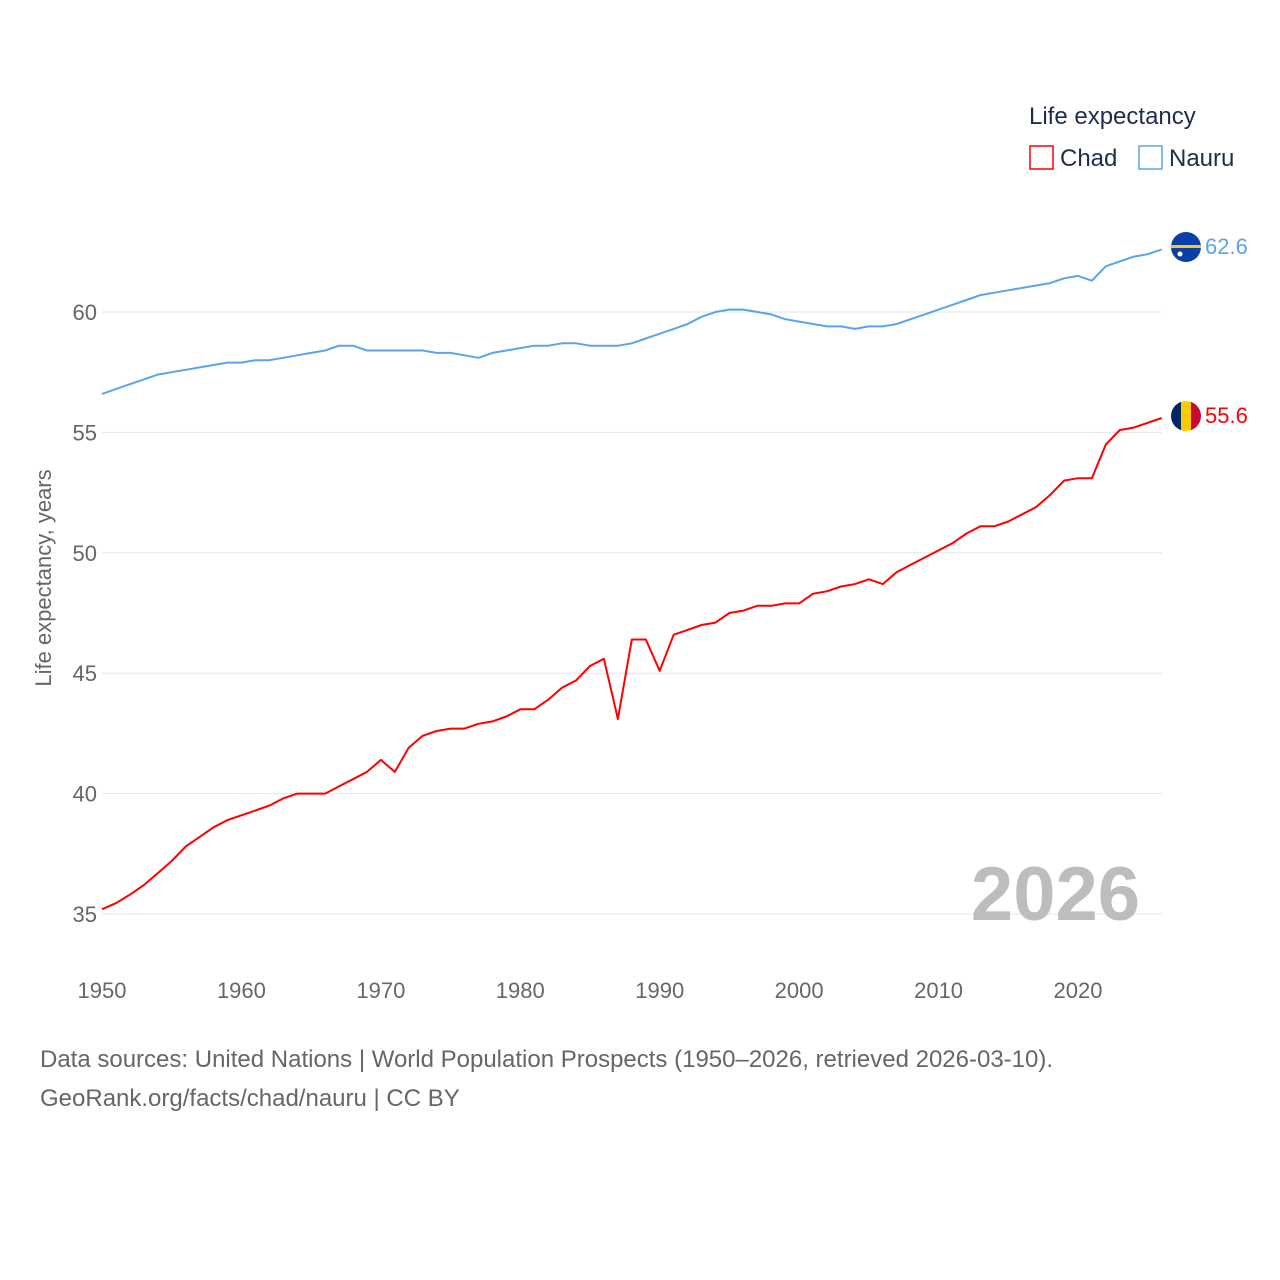 This screenshot has height=1280, width=1280. I want to click on y-tick-label: 55, so click(85, 432).